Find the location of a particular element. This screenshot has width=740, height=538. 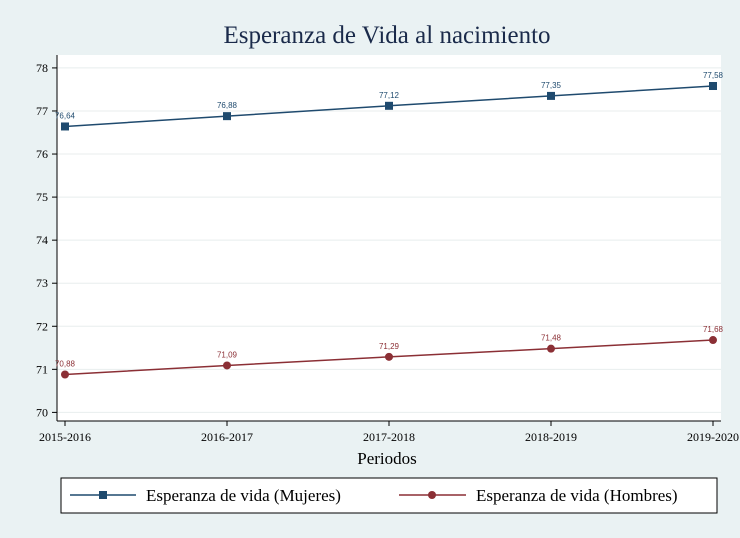

data-label: 71,68 is located at coordinates (713, 329).